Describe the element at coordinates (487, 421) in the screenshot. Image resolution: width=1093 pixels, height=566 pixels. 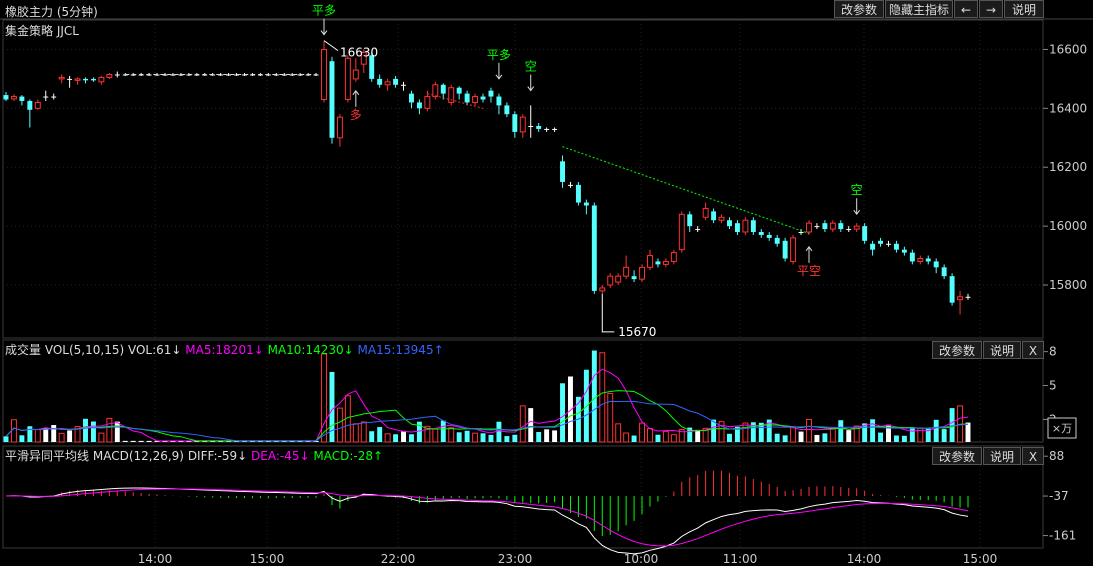
I see `volume-ma15-line` at that location.